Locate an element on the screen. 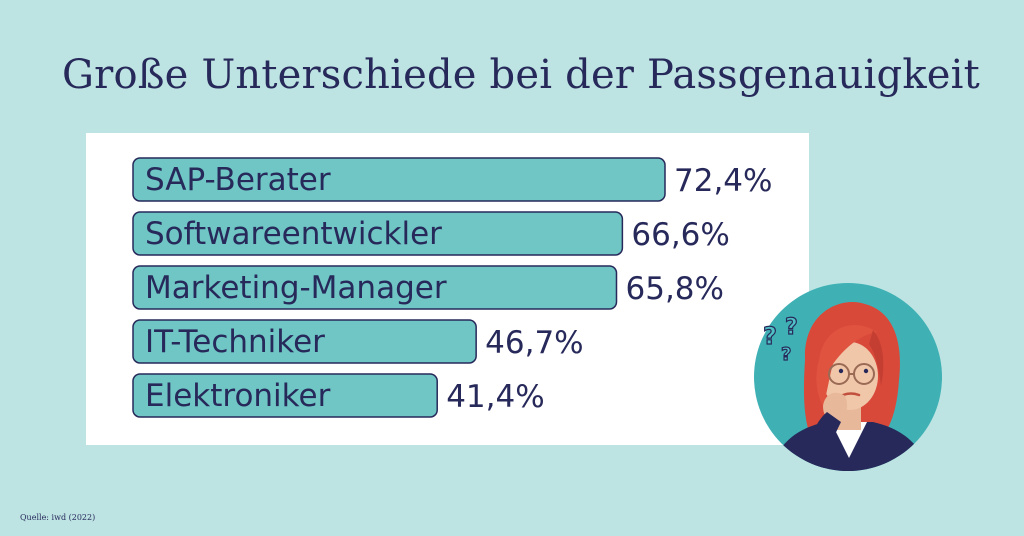  bar-softwareentwickler is located at coordinates (378, 233).